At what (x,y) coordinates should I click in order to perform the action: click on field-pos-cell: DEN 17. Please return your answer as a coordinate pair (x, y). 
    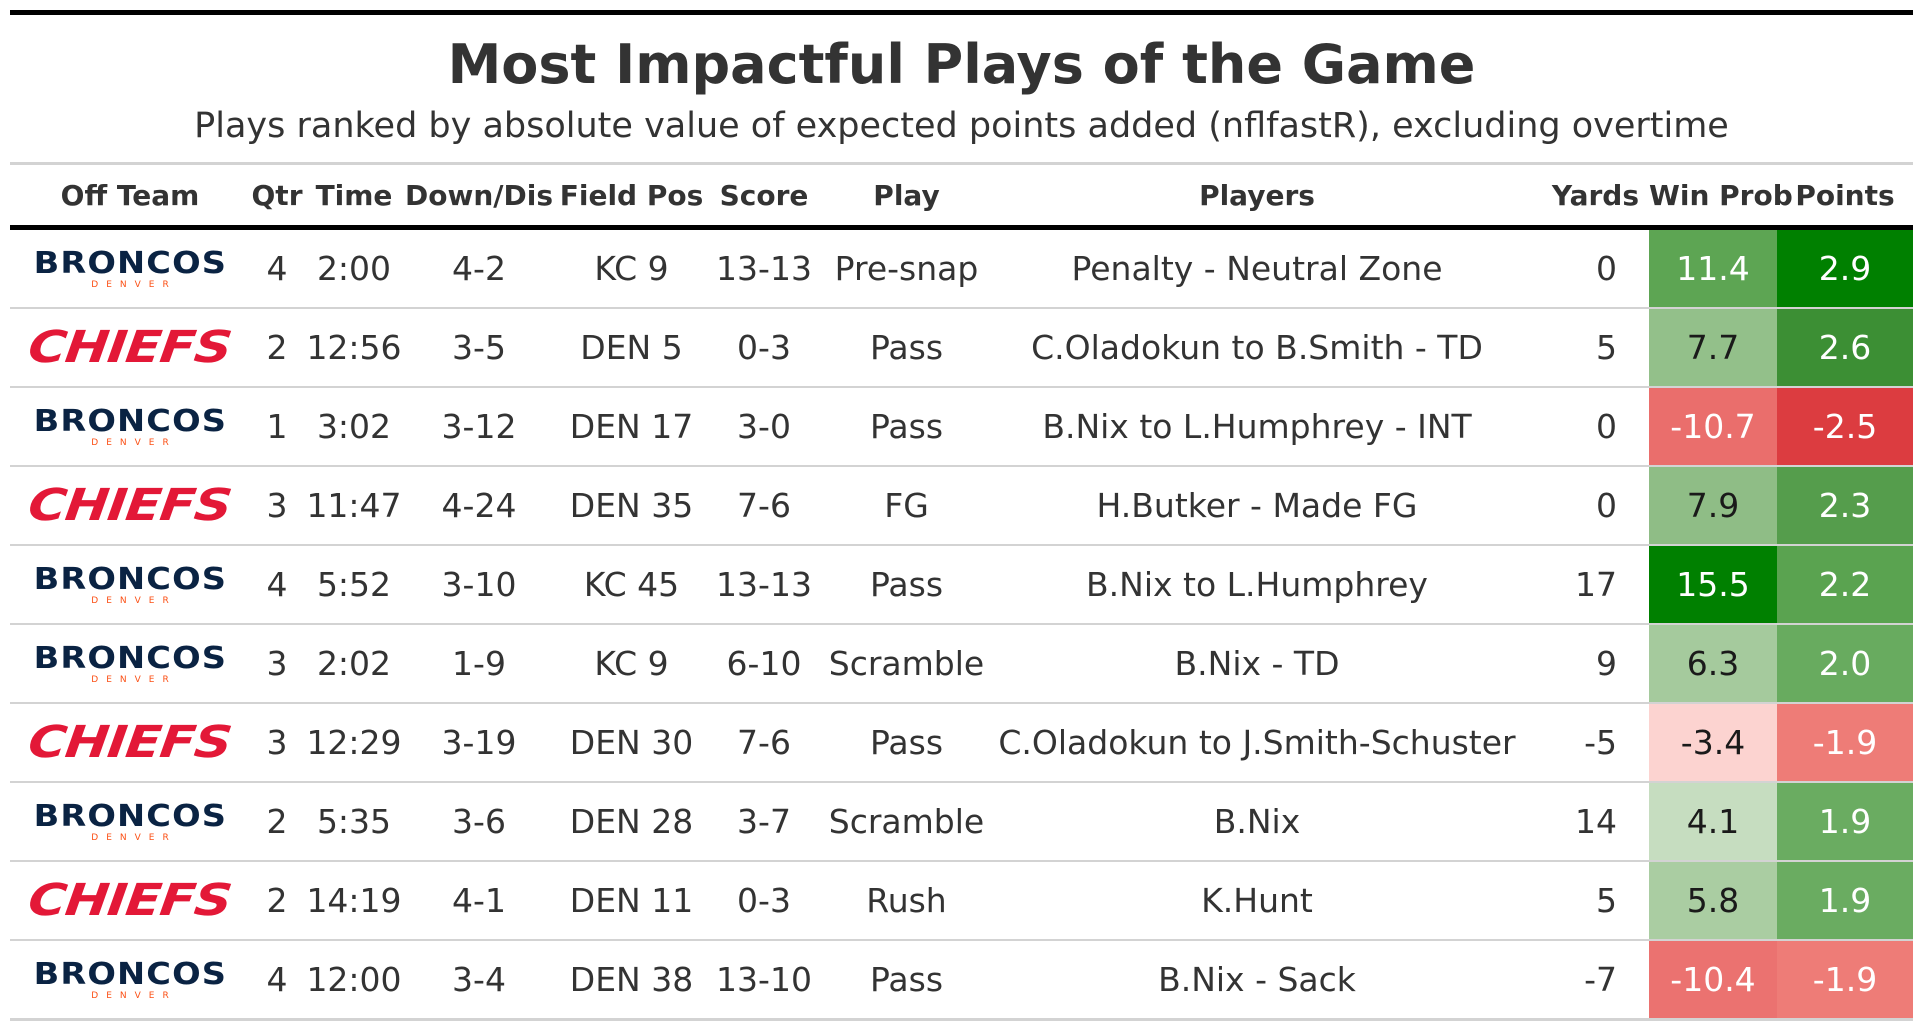
    Looking at the image, I should click on (631, 427).